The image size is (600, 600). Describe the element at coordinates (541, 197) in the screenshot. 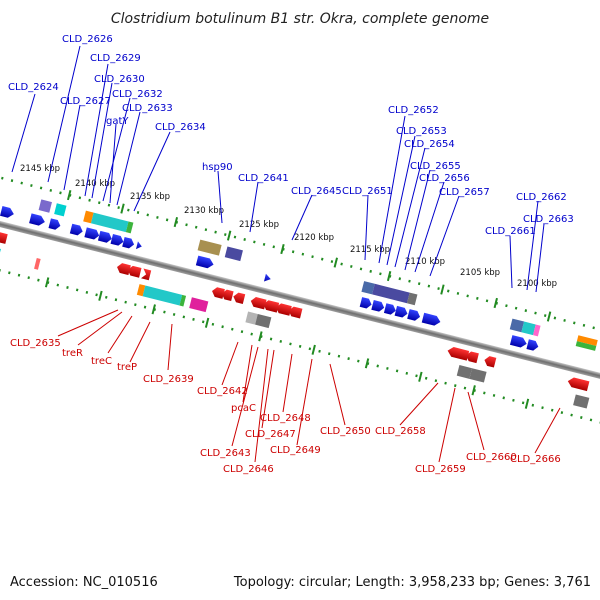

I see `gene-label: CLD_2662` at that location.